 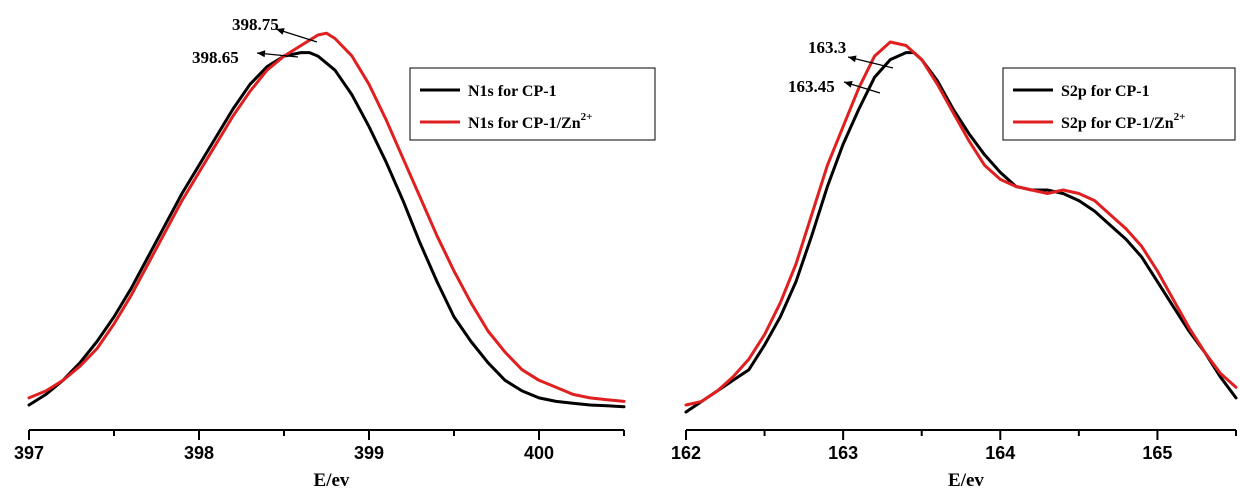 I want to click on x-tick-label: 163, so click(x=843, y=453).